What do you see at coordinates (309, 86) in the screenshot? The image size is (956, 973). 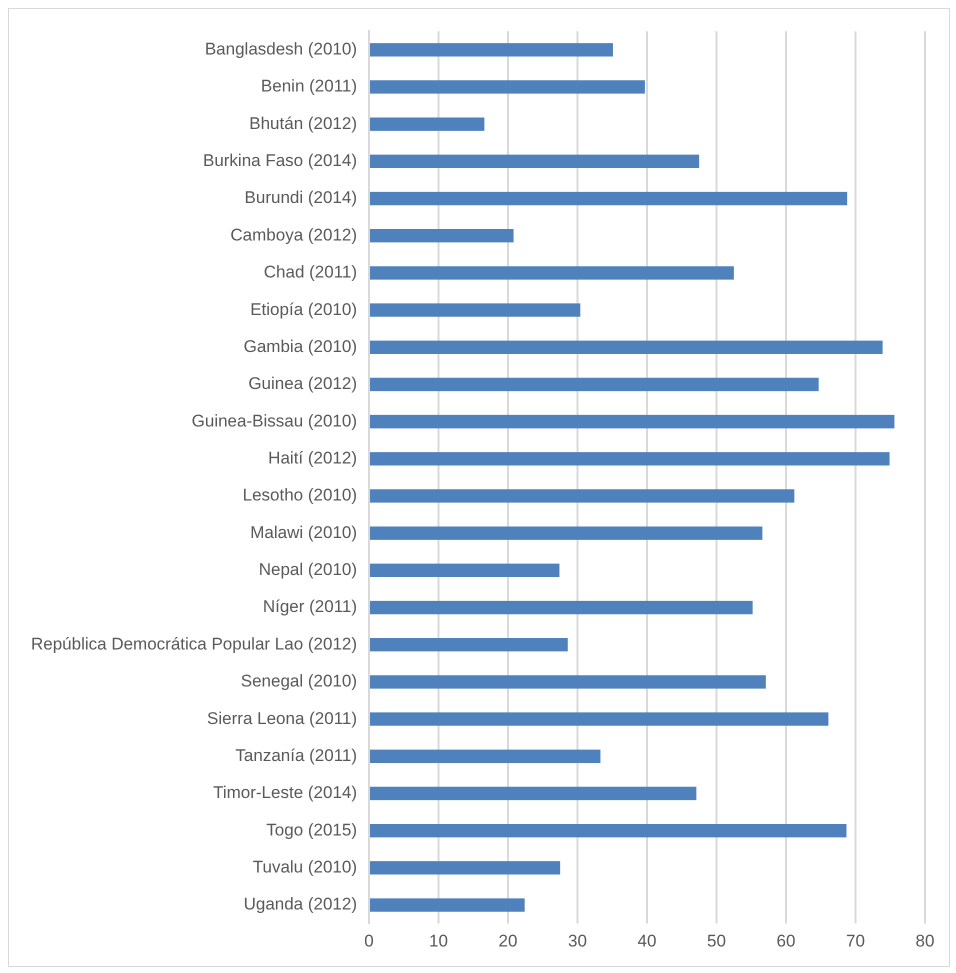 I see `y-tick-label: Benin (2011)` at bounding box center [309, 86].